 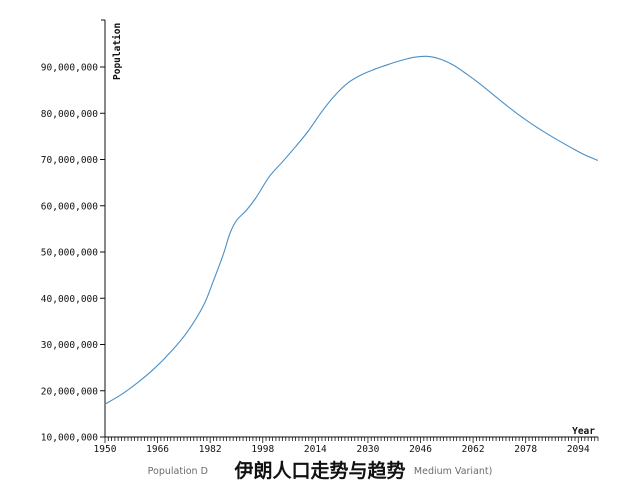 I want to click on x-tick-label: 1982, so click(x=210, y=449).